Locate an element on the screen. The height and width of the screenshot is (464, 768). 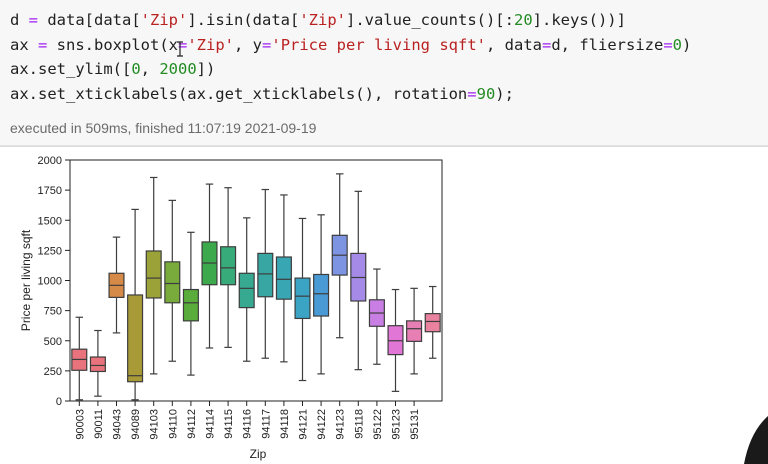
y-tick-label: 1750 is located at coordinates (50, 191).